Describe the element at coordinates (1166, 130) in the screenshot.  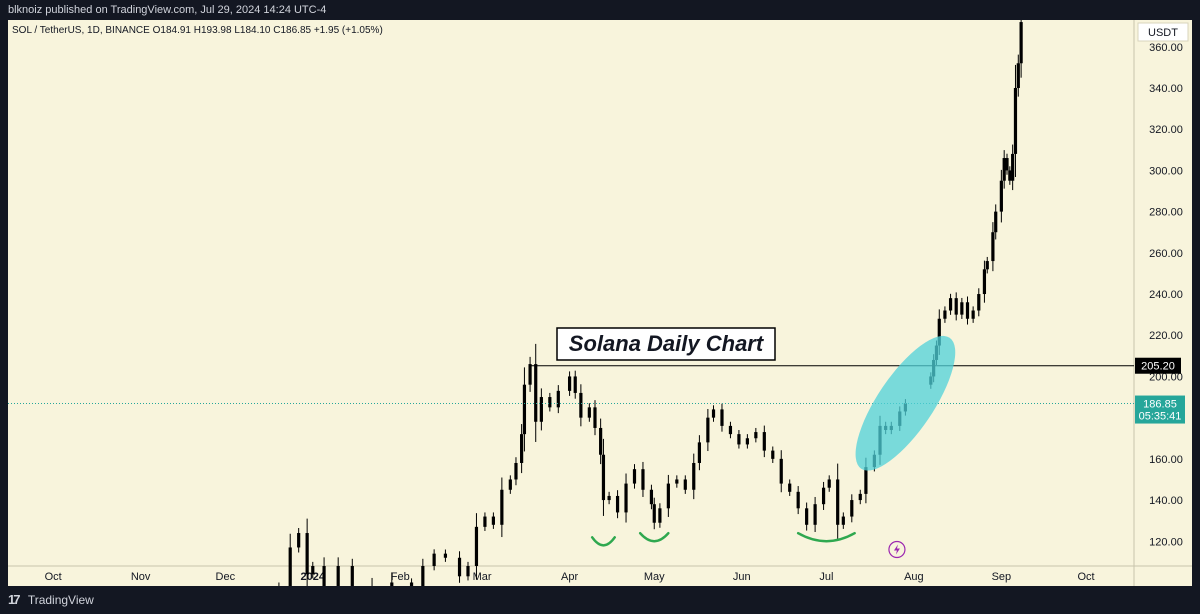
I see `price-tick-label: 320.00` at that location.